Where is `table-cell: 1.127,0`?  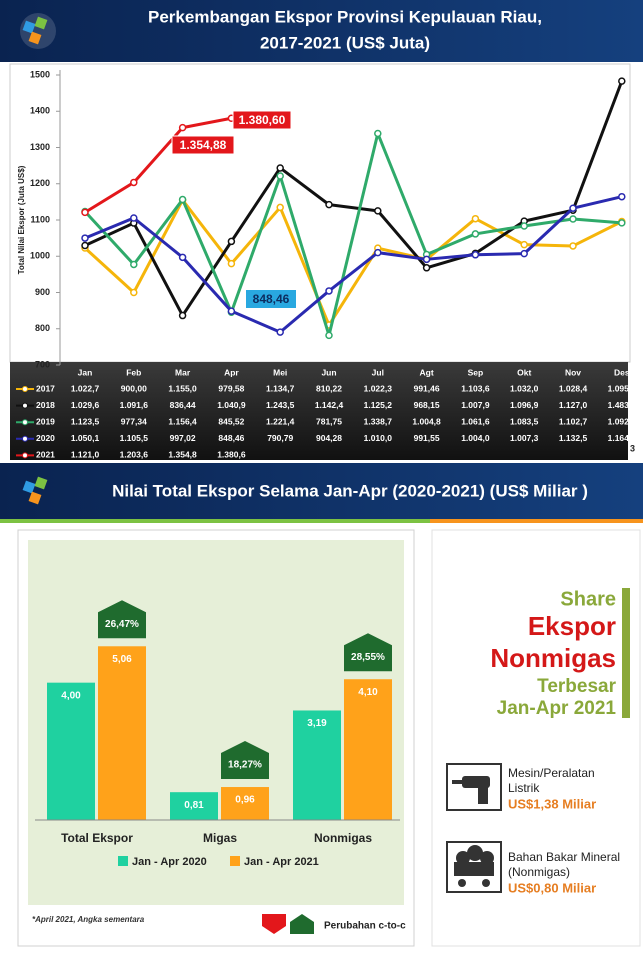 table-cell: 1.127,0 is located at coordinates (573, 405).